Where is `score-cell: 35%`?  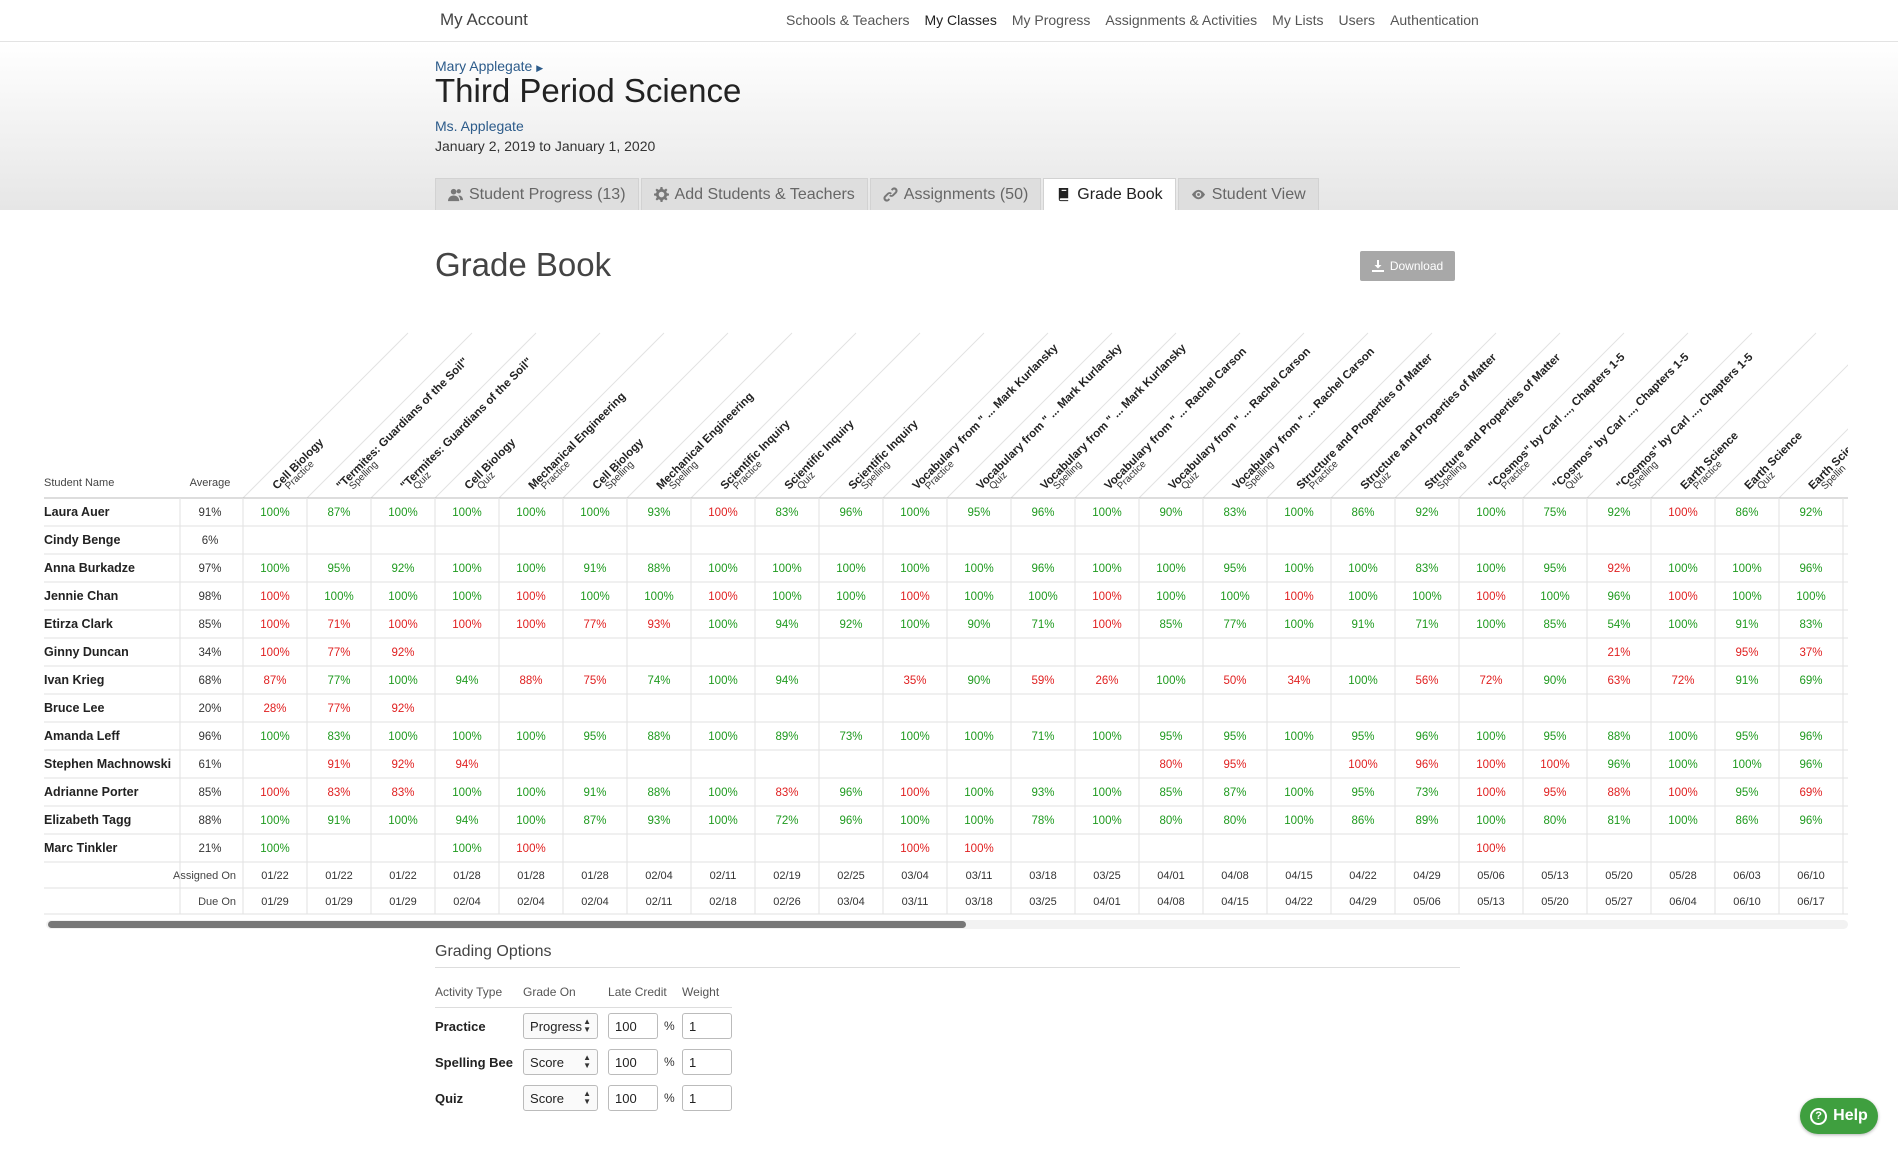 score-cell: 35% is located at coordinates (914, 681).